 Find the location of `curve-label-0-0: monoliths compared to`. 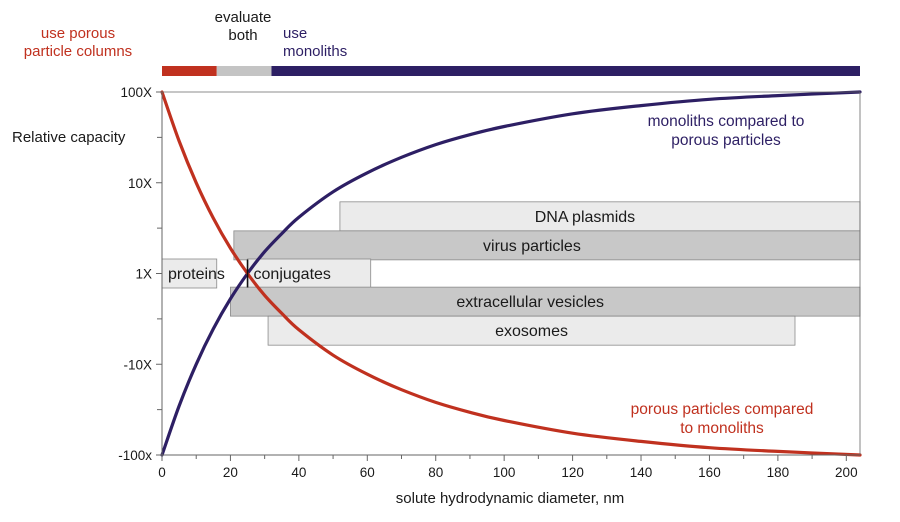

curve-label-0-0: monoliths compared to is located at coordinates (726, 121).